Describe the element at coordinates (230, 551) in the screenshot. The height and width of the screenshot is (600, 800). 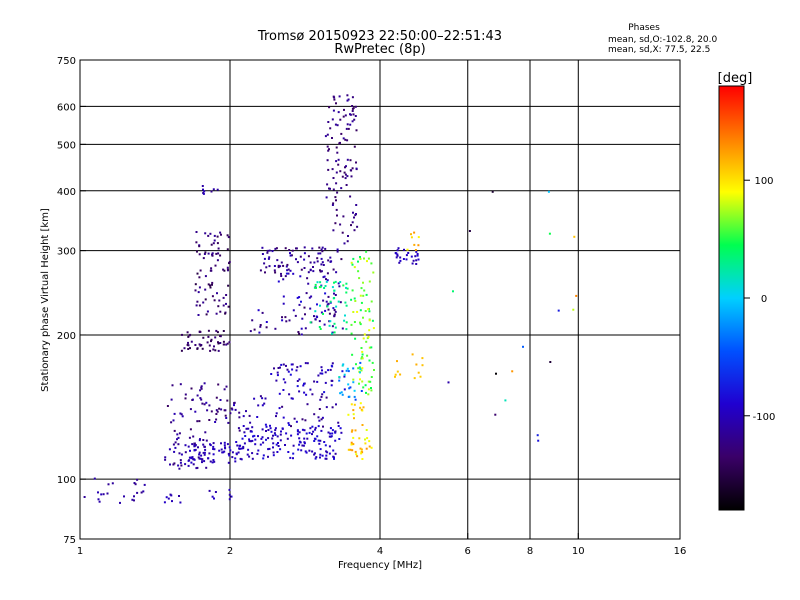
I see `x-tick-label: 2` at that location.